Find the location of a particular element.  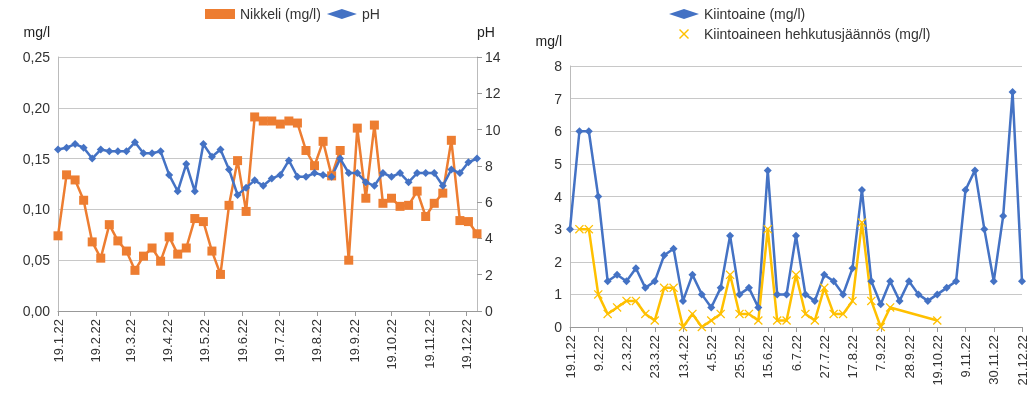

x-tick-label: 19.1.22 is located at coordinates (570, 357).